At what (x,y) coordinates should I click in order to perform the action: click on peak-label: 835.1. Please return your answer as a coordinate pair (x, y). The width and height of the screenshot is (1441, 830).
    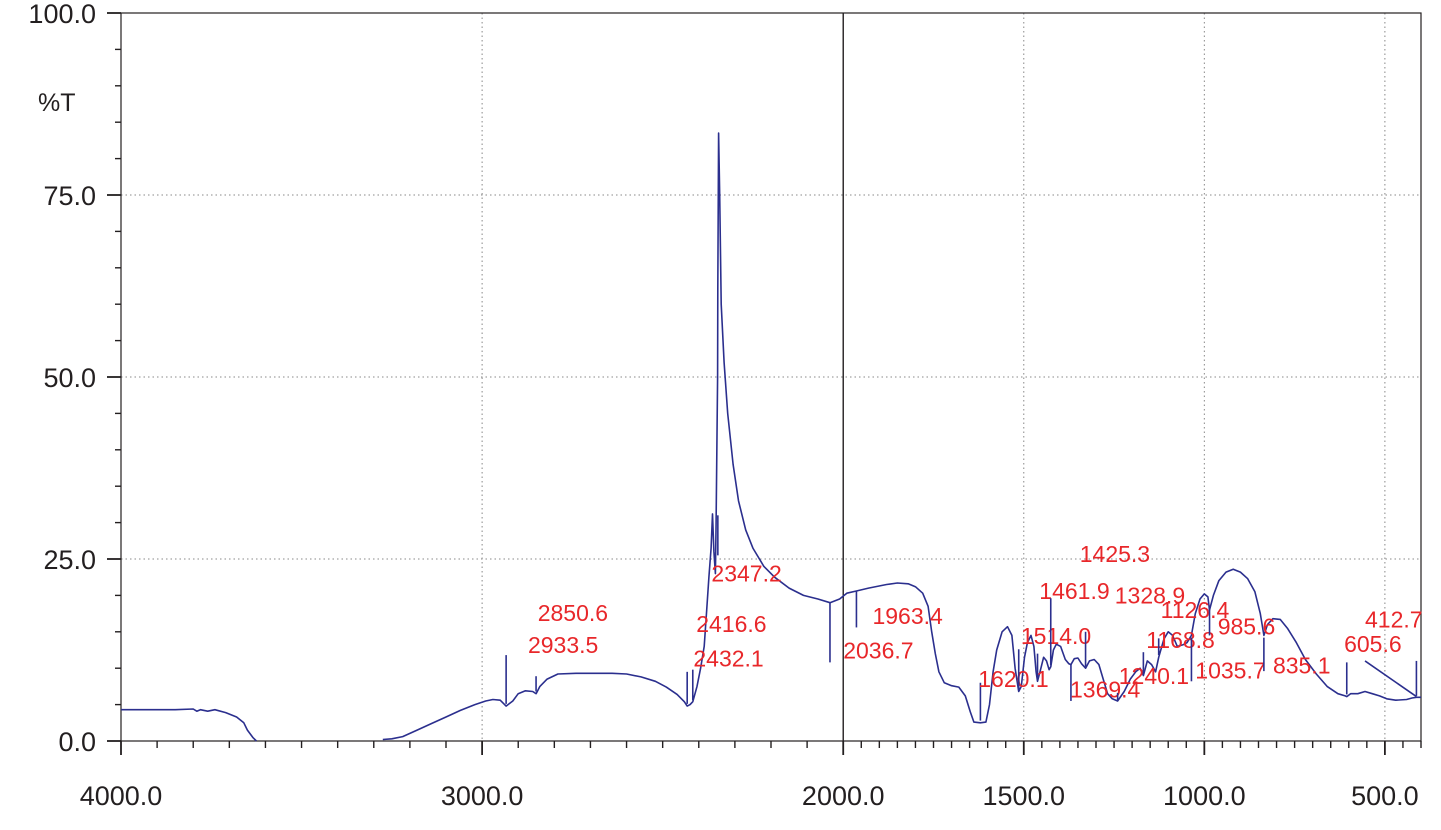
    Looking at the image, I should click on (1302, 665).